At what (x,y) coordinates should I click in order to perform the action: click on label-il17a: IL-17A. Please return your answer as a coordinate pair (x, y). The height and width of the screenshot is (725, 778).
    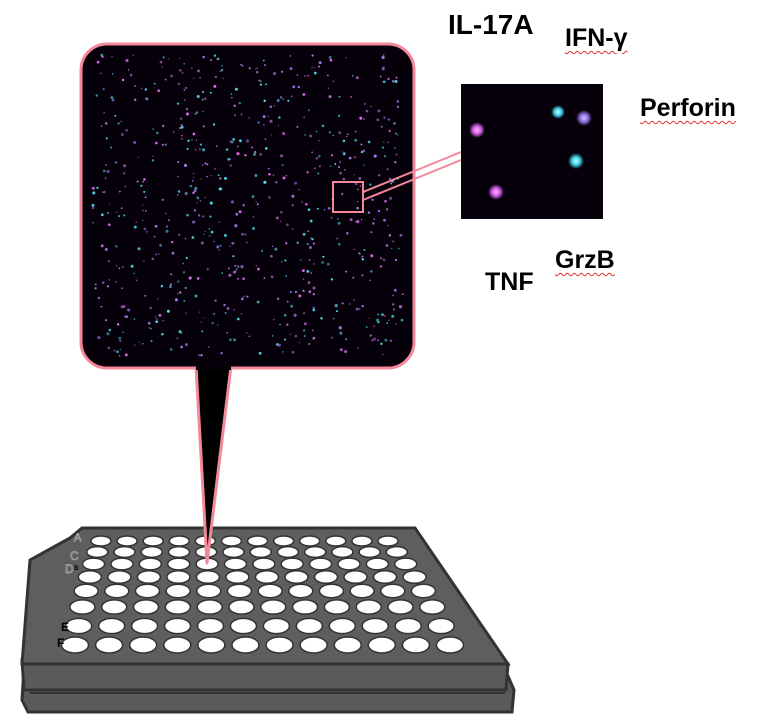
    Looking at the image, I should click on (491, 24).